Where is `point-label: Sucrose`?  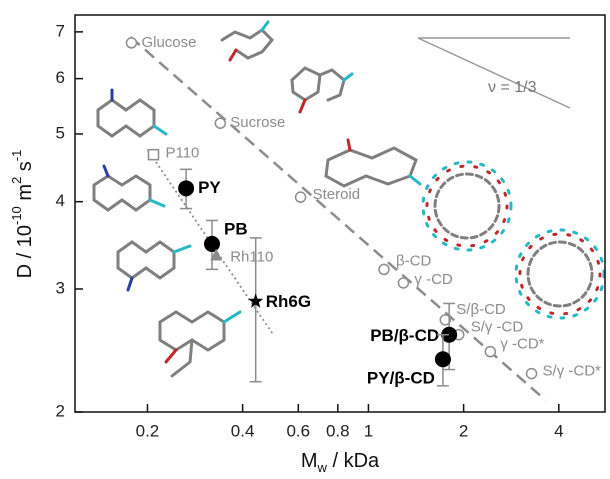
point-label: Sucrose is located at coordinates (257, 122).